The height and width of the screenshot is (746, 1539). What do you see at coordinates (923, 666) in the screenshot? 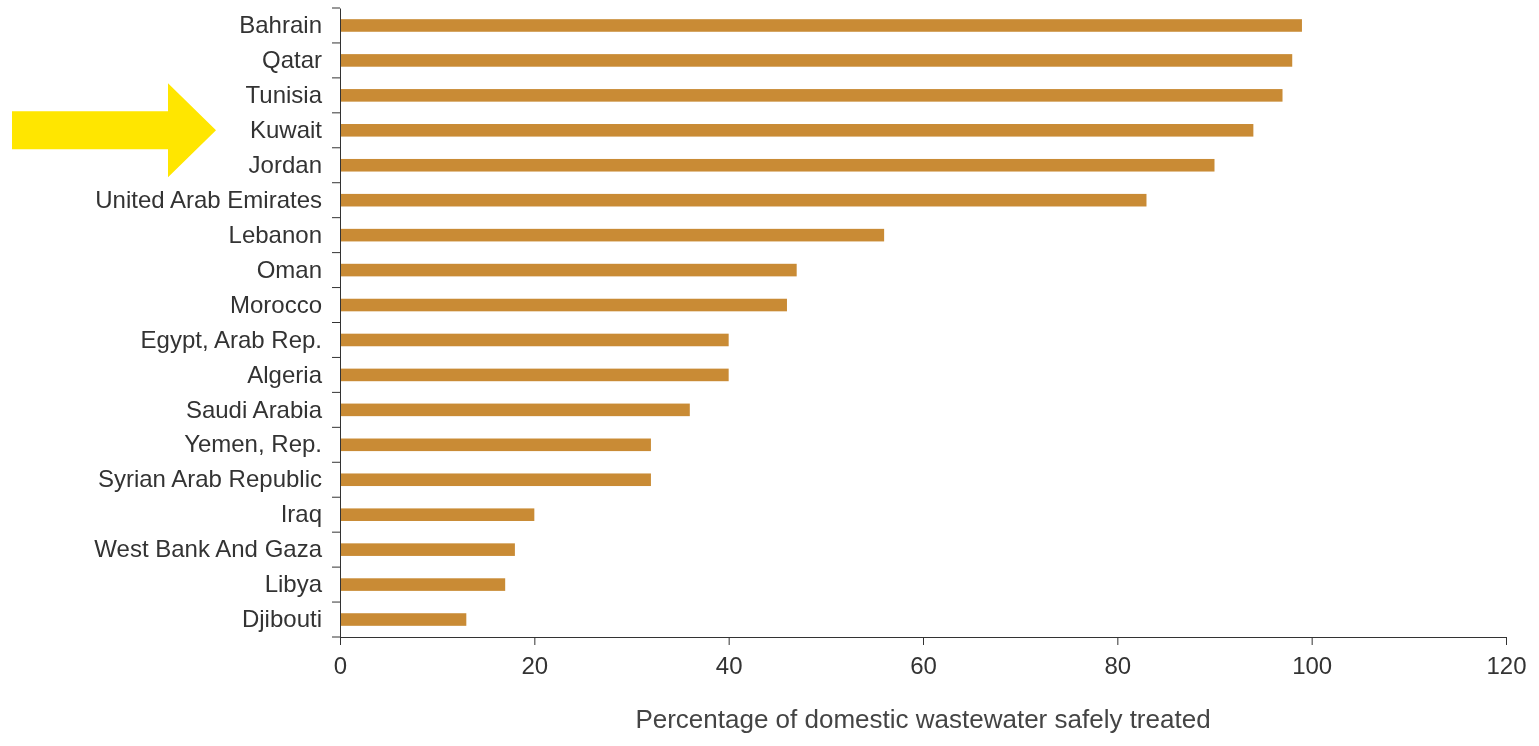
I see `x-tick-label: 60` at bounding box center [923, 666].